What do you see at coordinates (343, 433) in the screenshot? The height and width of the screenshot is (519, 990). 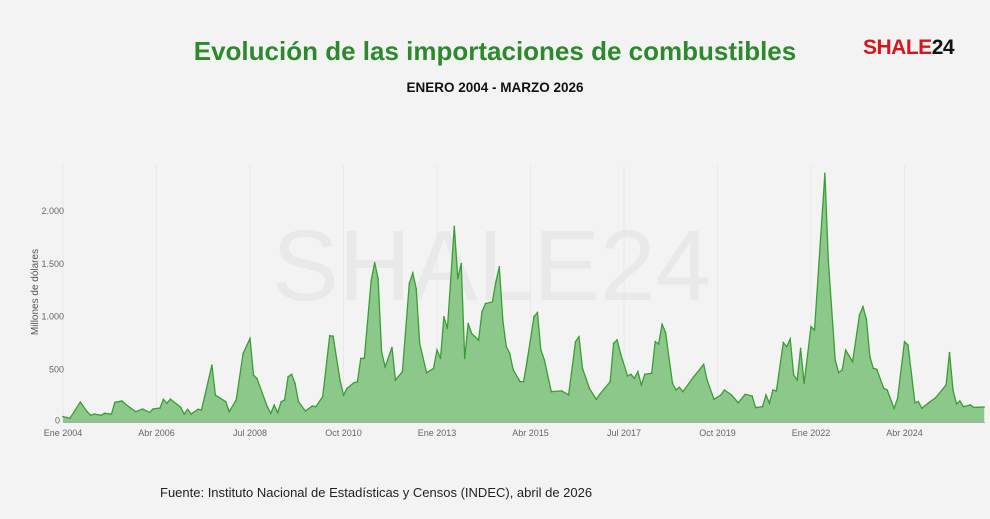 I see `x-tick-label: Oct 2010` at bounding box center [343, 433].